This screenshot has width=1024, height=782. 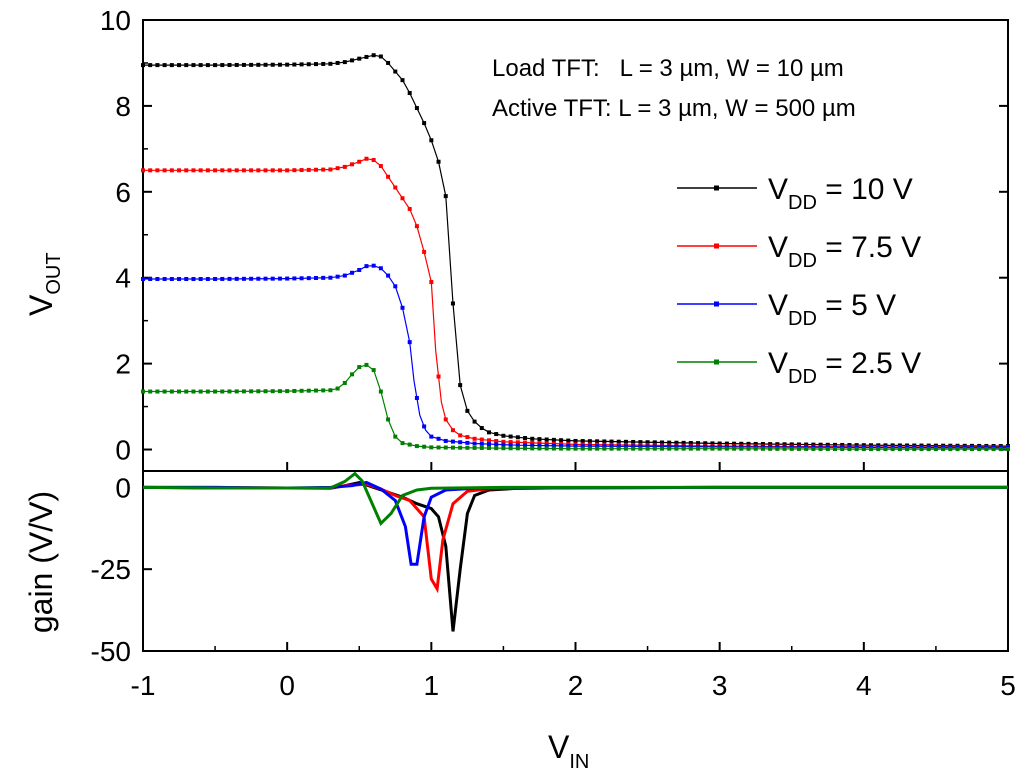 What do you see at coordinates (869, 363) in the screenshot?
I see `legend-label-rest: = 2.5 V` at bounding box center [869, 363].